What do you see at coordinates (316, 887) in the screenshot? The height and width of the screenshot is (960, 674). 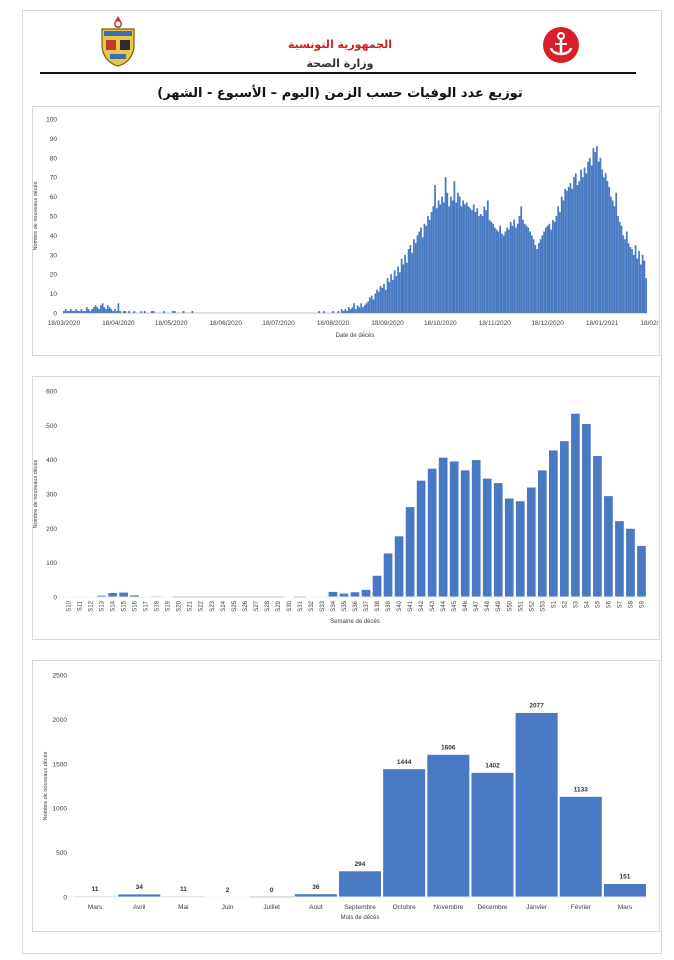 I see `data-label: 36` at bounding box center [316, 887].